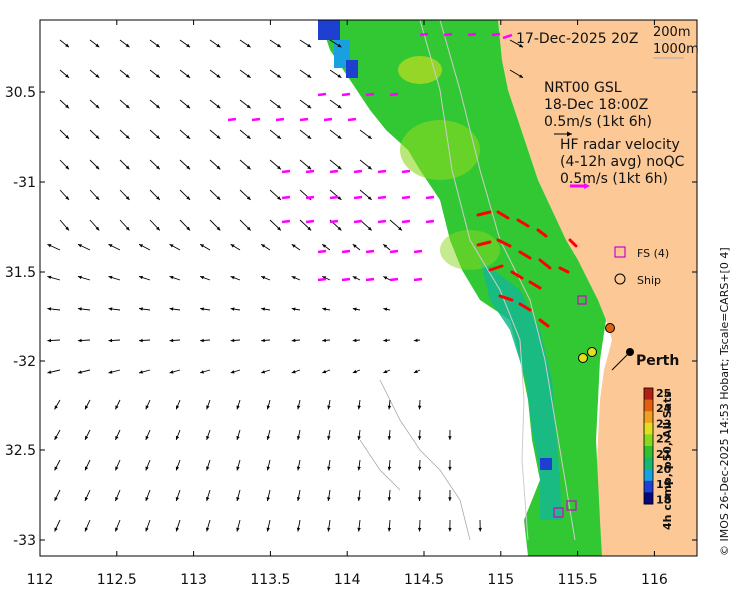  Describe the element at coordinates (20, 93) in the screenshot. I see `y-tick-label: 30.5` at that location.